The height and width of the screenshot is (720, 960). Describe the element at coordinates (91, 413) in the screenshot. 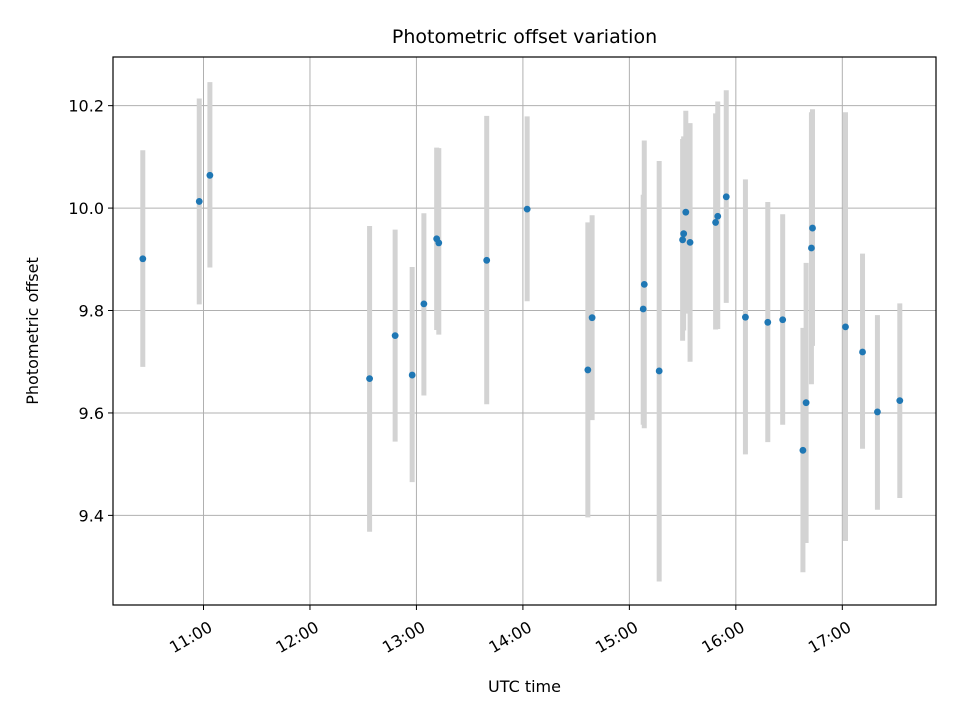

I see `y-tick-label: 9.6` at that location.